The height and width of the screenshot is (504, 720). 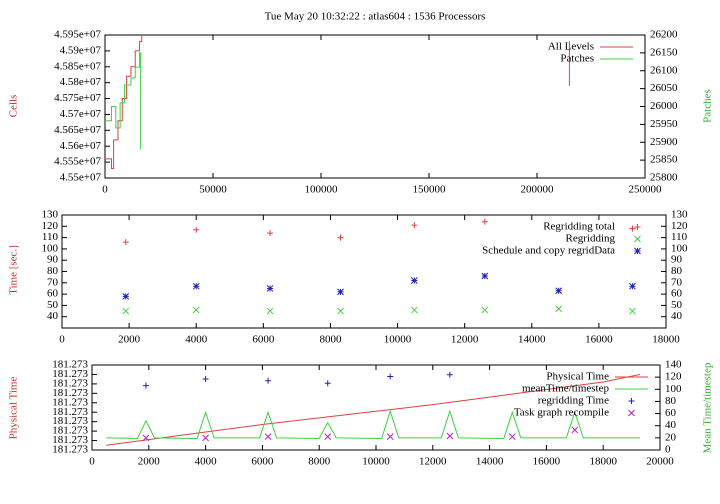 What do you see at coordinates (433, 462) in the screenshot?
I see `x-tick-label: 12000` at bounding box center [433, 462].